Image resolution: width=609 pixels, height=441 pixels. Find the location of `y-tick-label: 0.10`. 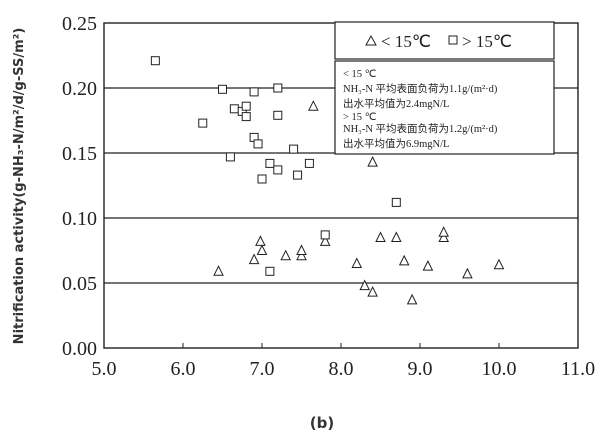

y-tick-label: 0.10 is located at coordinates (79, 219).